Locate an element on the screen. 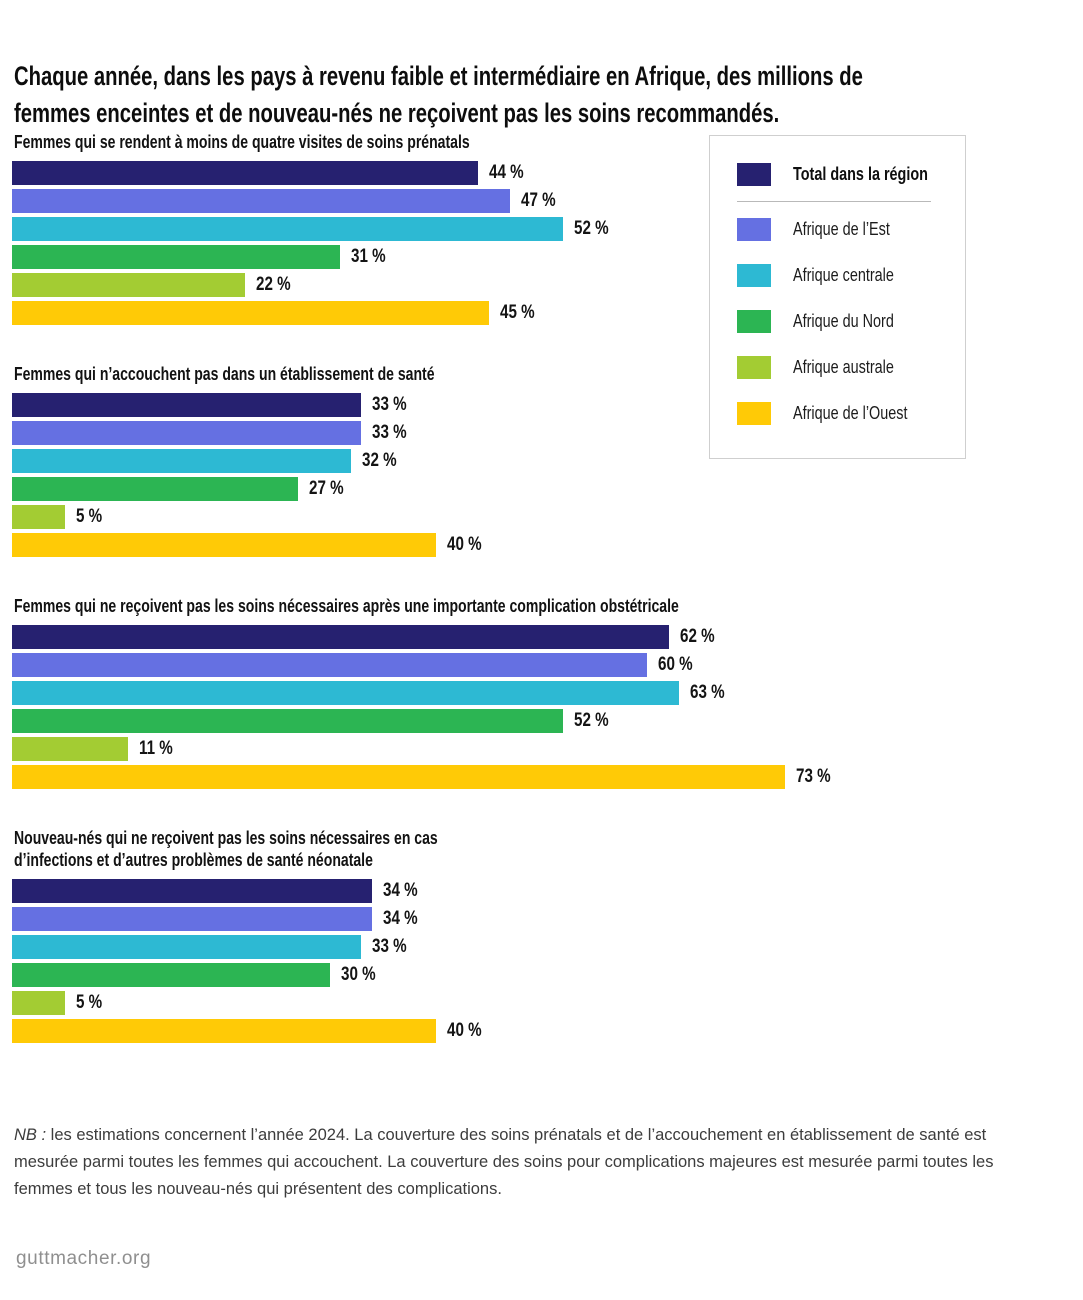 The width and height of the screenshot is (1083, 1300). legend-divider is located at coordinates (834, 201).